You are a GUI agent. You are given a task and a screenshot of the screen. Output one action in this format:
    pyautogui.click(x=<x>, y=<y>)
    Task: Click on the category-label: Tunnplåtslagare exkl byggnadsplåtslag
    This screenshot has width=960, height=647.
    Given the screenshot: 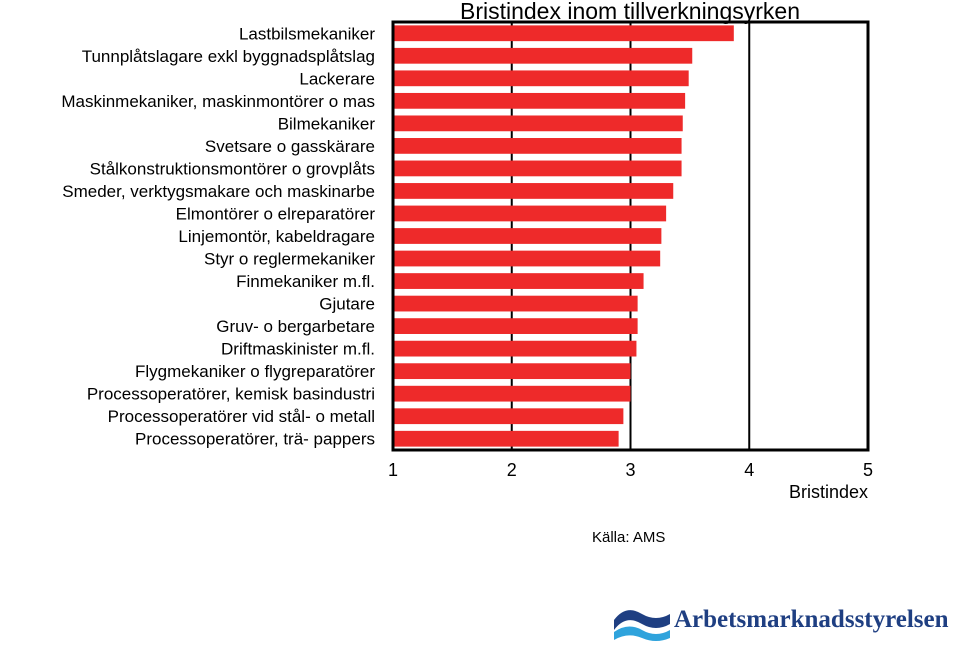 What is the action you would take?
    pyautogui.click(x=228, y=56)
    